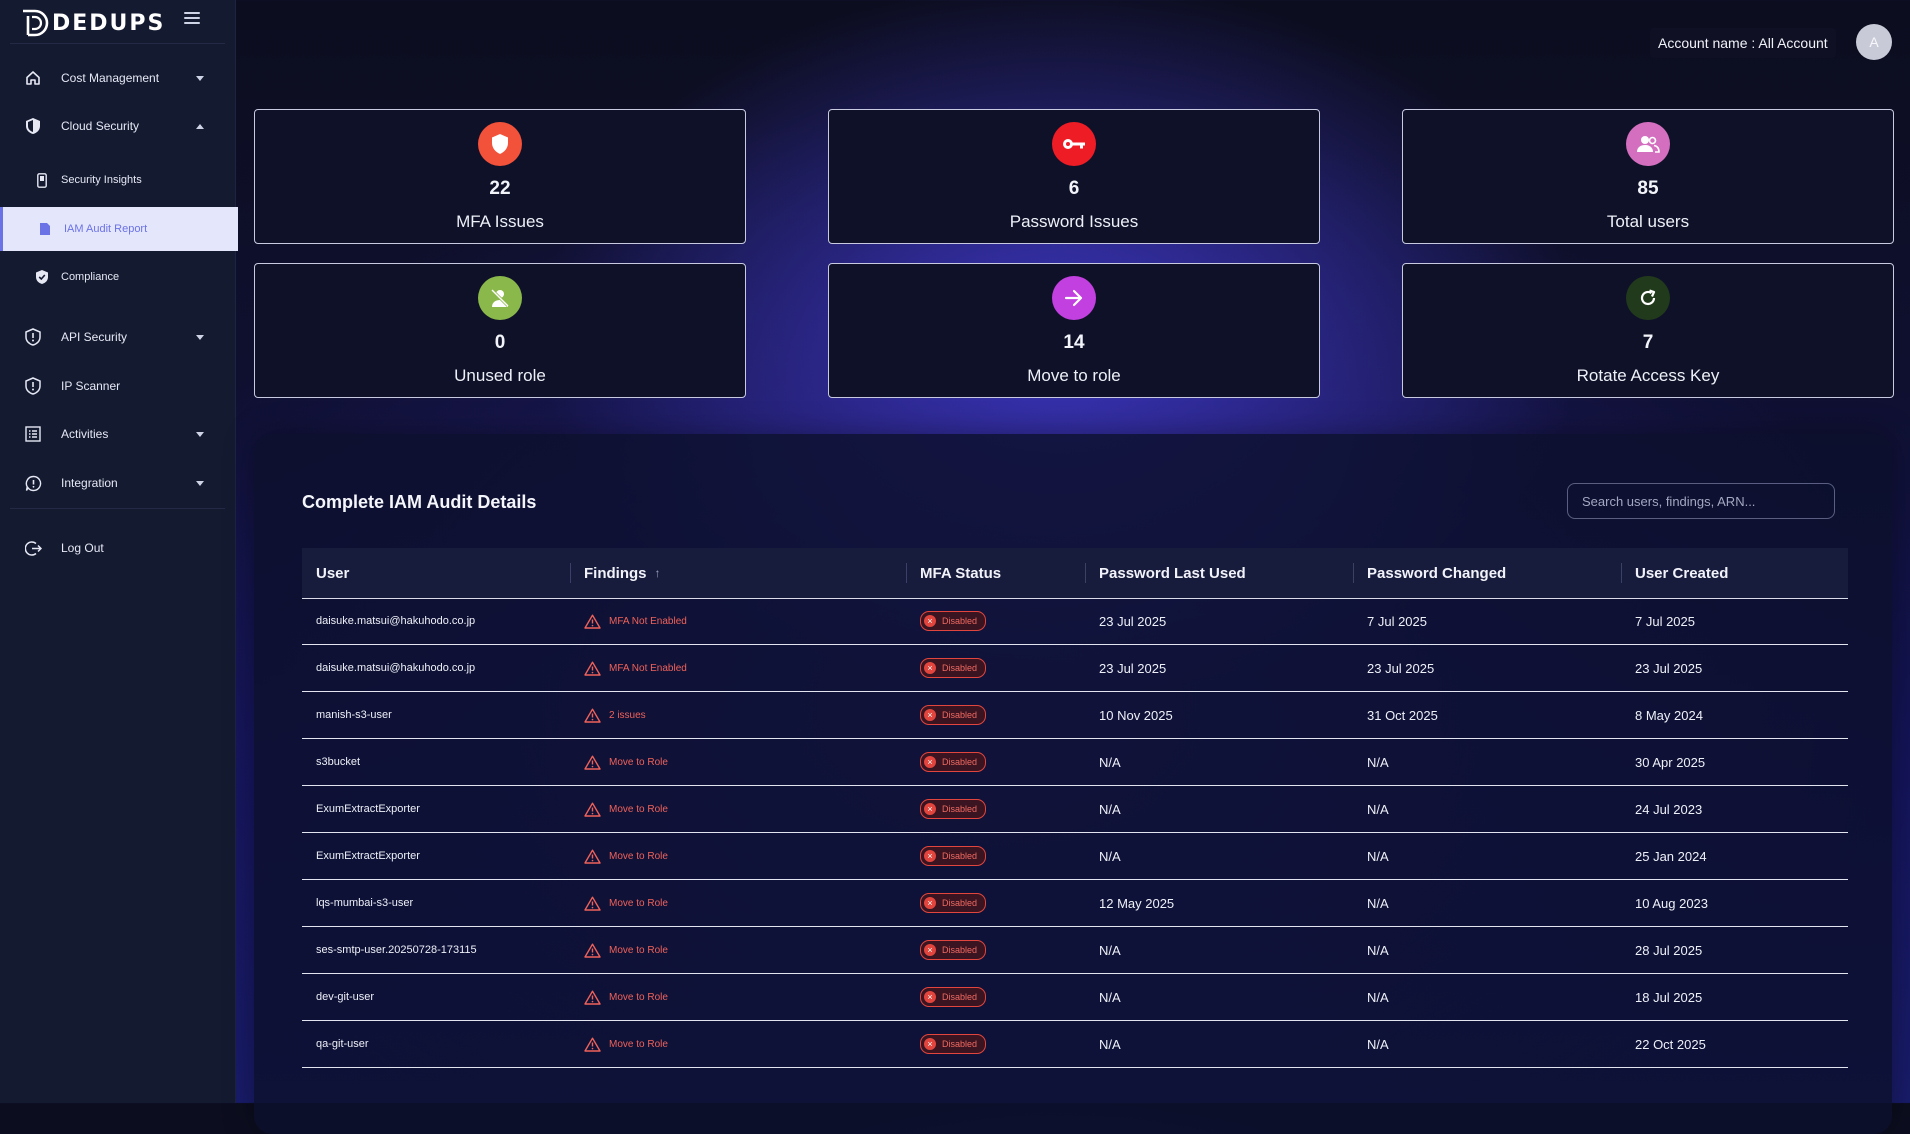  I want to click on sidebar-item-ip-scanner: IP Scanner, so click(117, 386).